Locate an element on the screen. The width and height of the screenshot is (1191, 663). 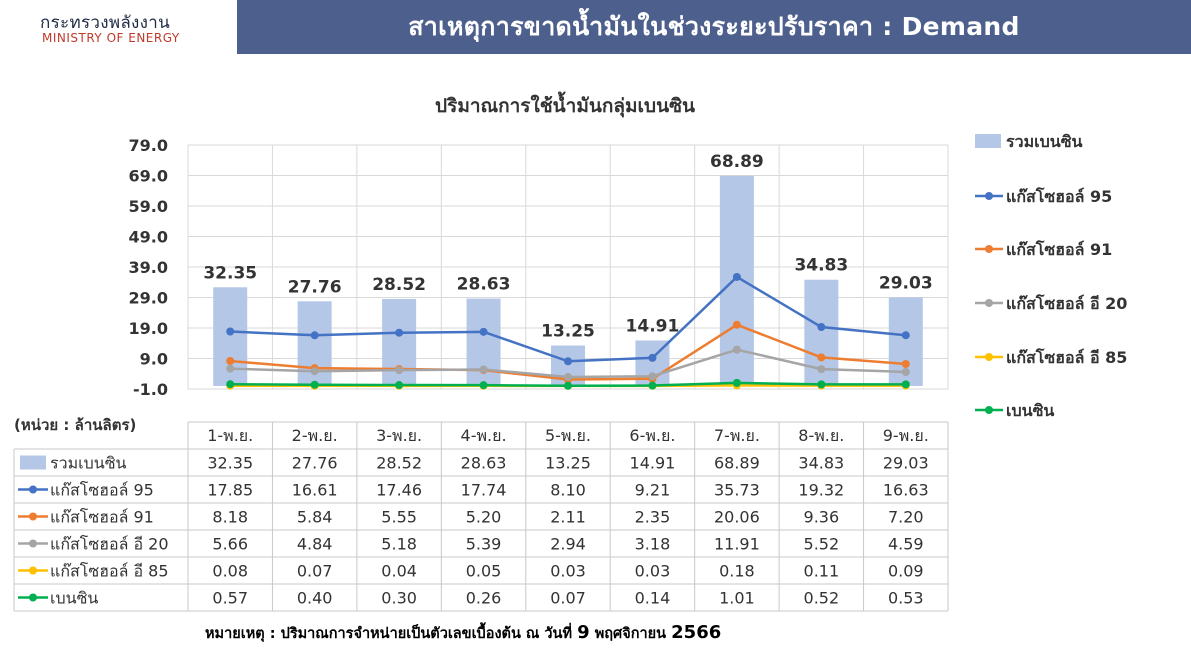
legend-label: แก๊สโซฮอล์ 95 is located at coordinates (1059, 196).